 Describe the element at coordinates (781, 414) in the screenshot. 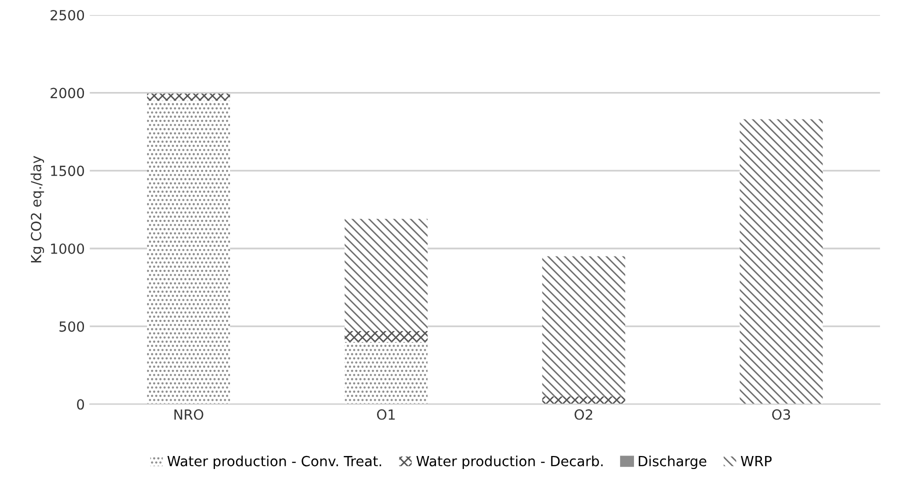

I see `x-tick-label: O3` at that location.